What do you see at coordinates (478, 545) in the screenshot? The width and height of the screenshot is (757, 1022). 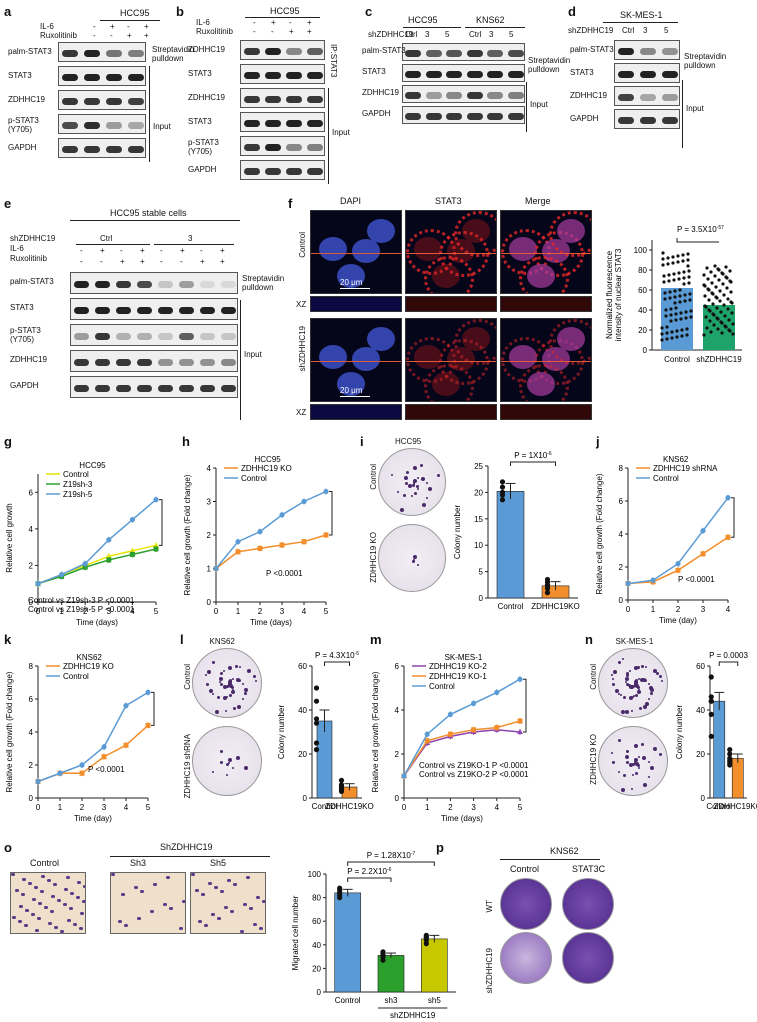 I see `i-chart-ytick-label: 10` at bounding box center [478, 545].